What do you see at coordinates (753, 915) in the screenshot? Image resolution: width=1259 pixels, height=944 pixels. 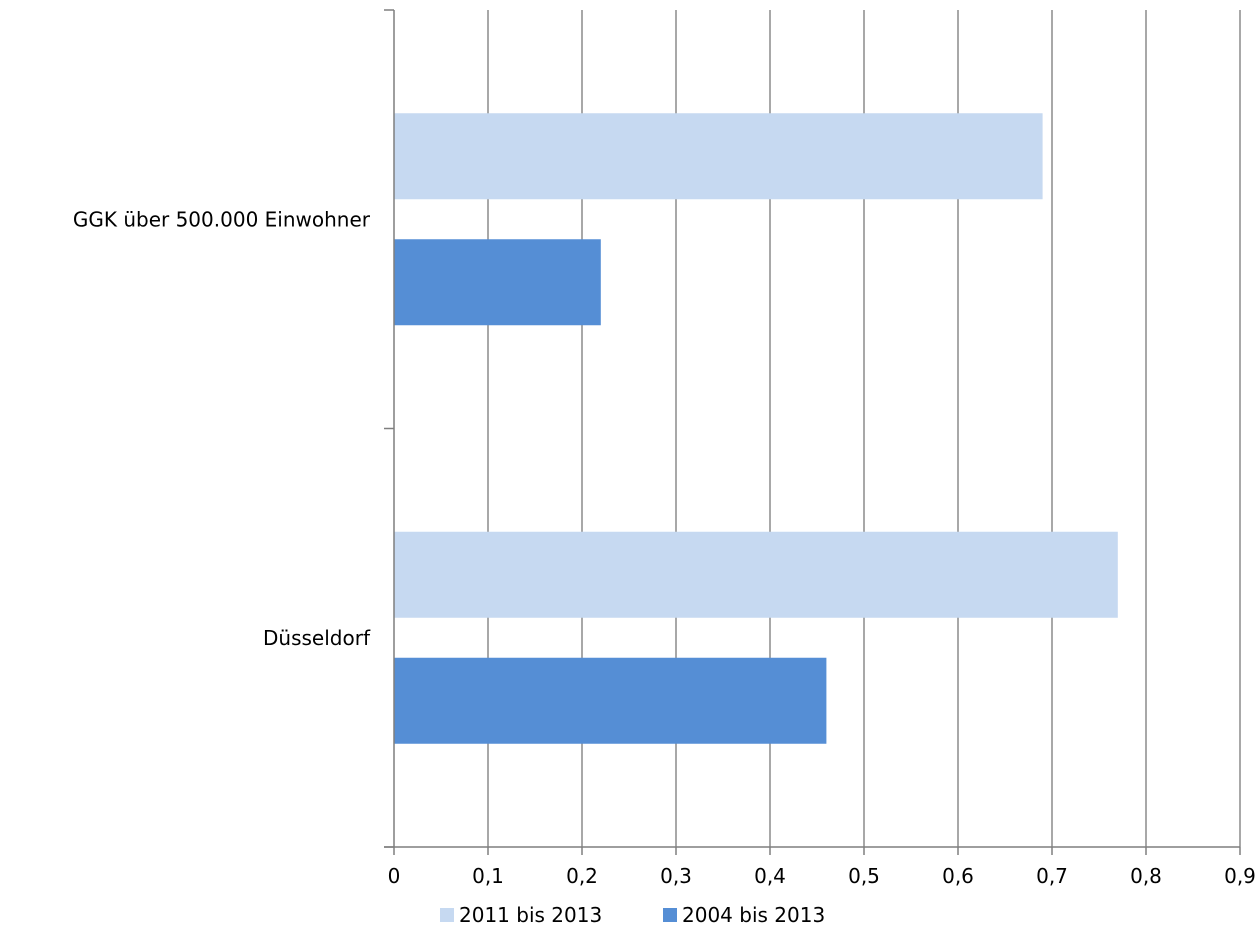 I see `legend-label-2: 2004 bis 2013` at bounding box center [753, 915].